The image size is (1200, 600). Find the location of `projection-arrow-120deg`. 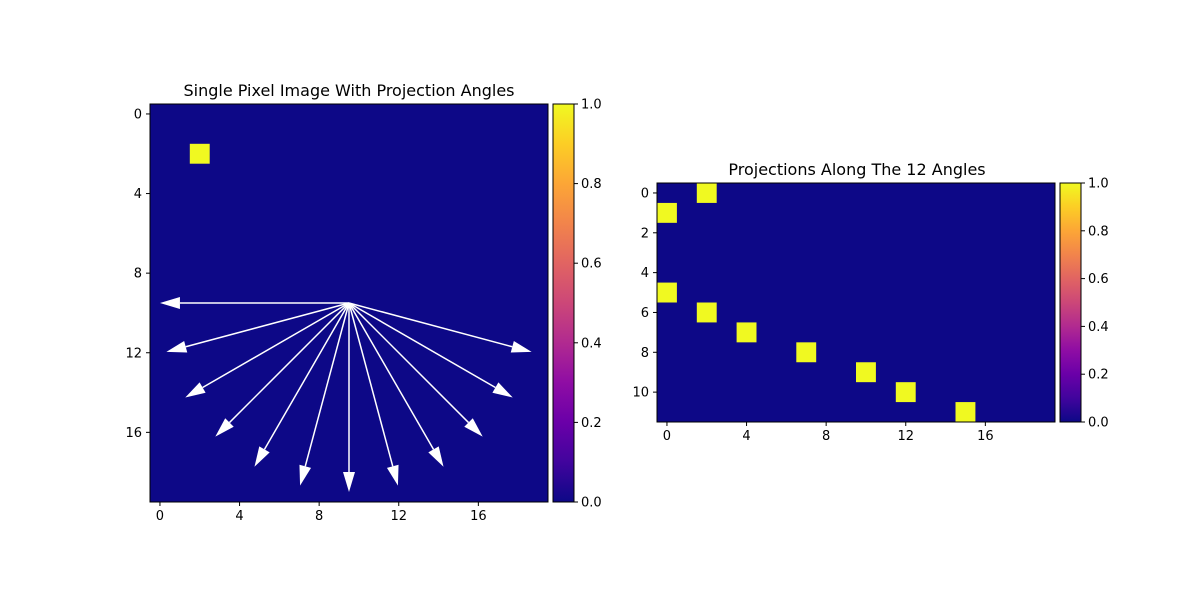

projection-arrow-120deg is located at coordinates (396, 384).